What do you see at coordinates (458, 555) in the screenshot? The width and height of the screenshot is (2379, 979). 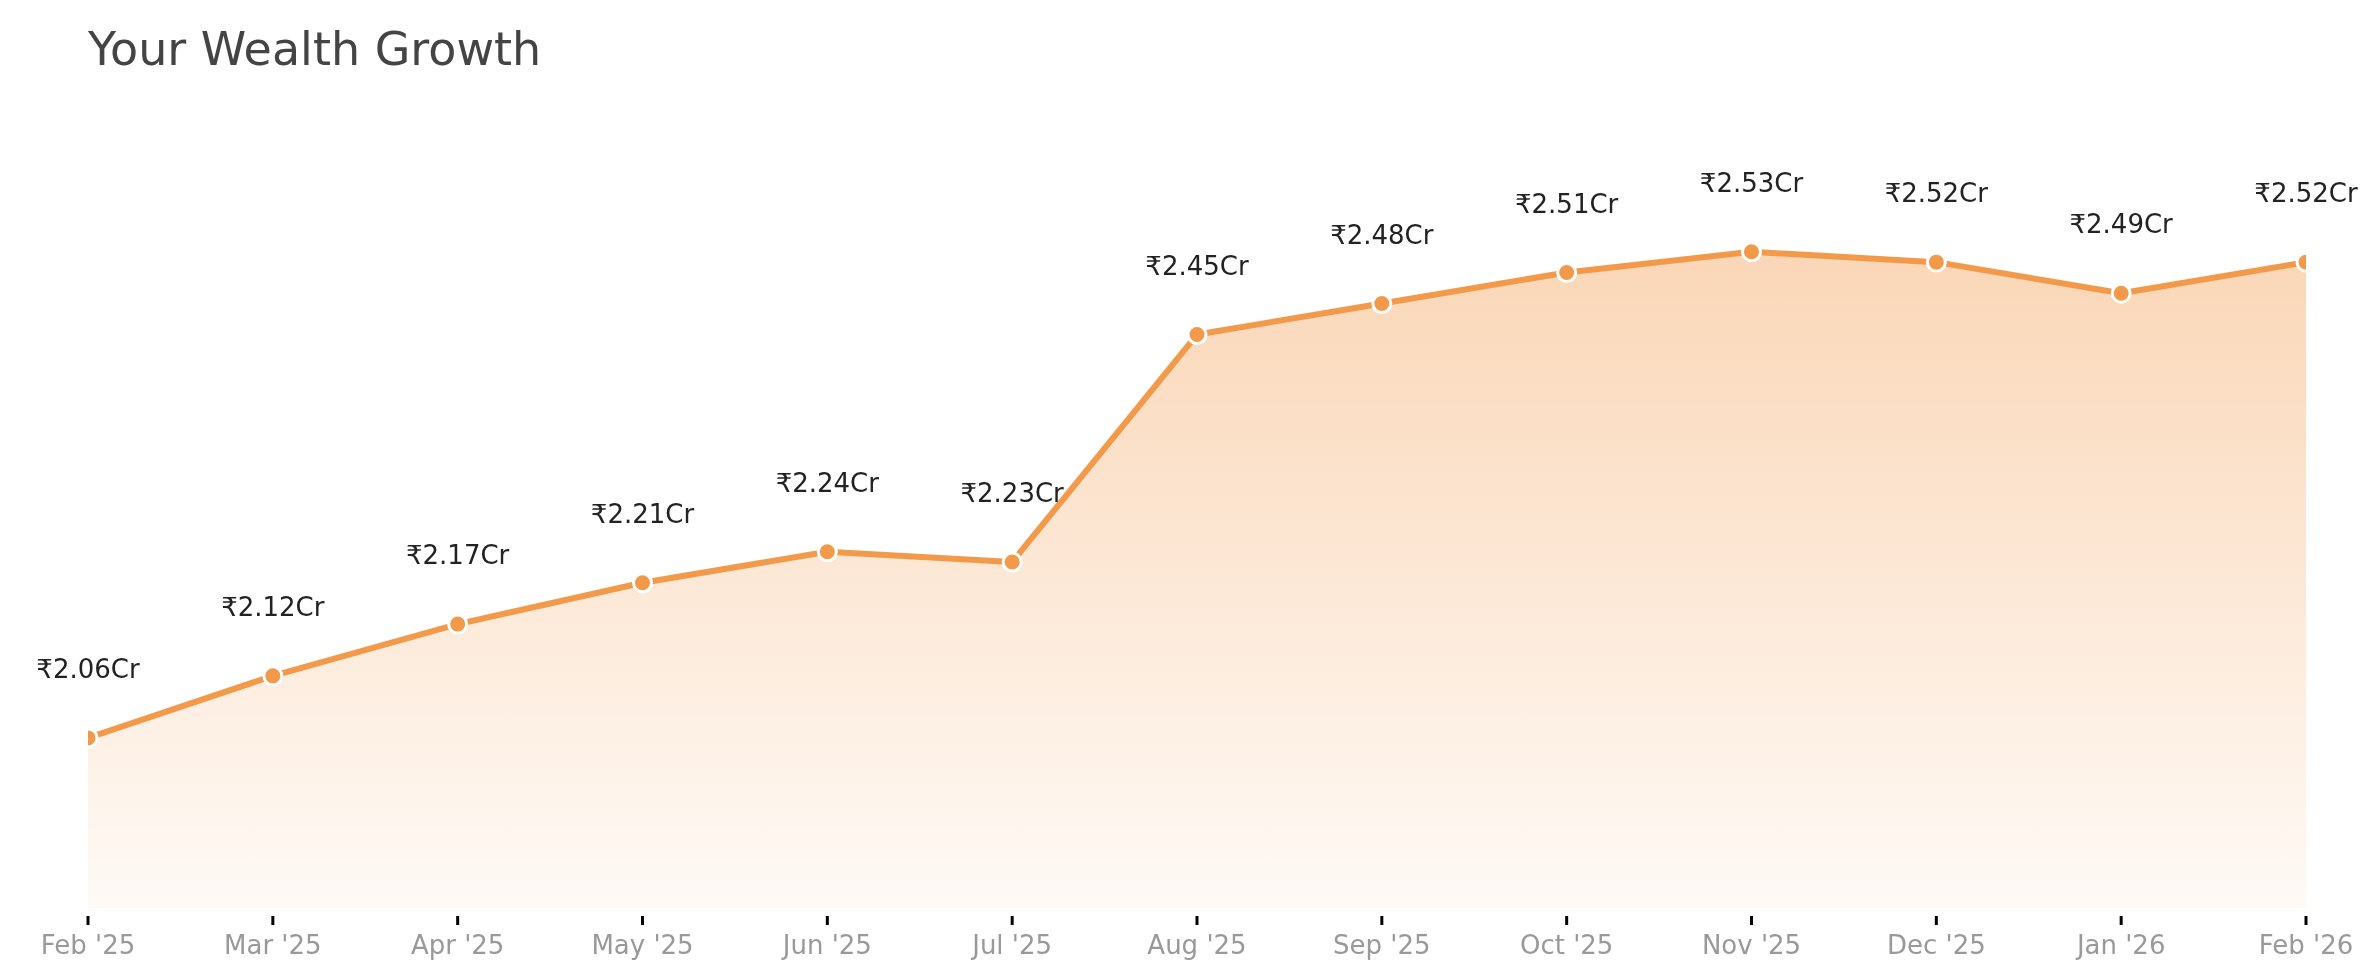 I see `data-label: ₹2.17Cr` at bounding box center [458, 555].